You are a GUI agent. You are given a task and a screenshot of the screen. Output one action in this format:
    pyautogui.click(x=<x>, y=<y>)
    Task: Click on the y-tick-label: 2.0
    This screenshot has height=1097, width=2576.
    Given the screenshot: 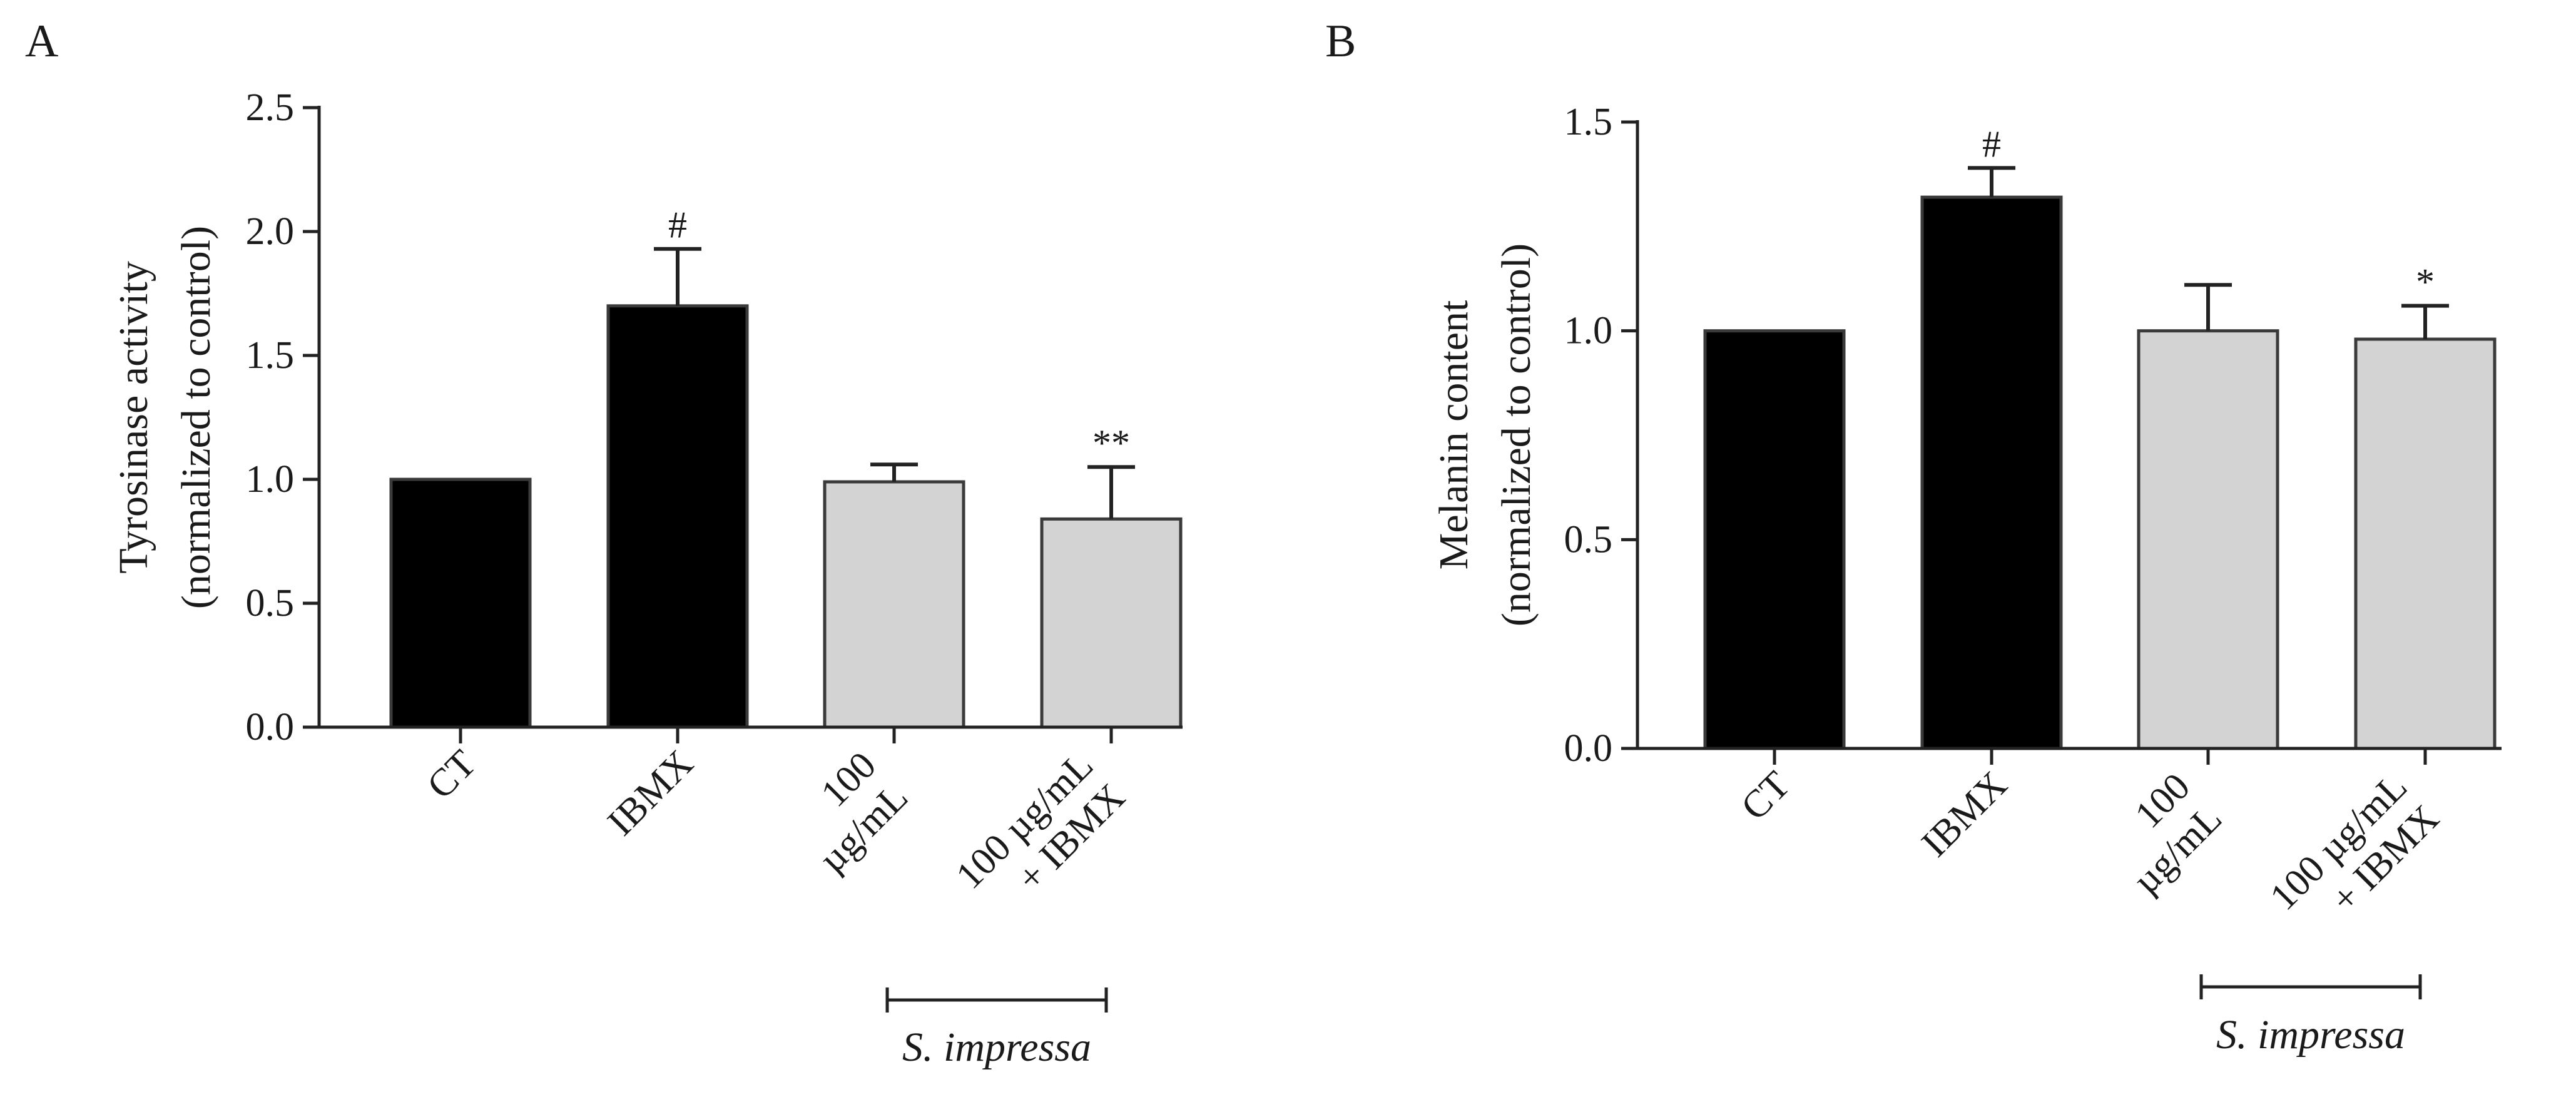 What is the action you would take?
    pyautogui.click(x=271, y=231)
    